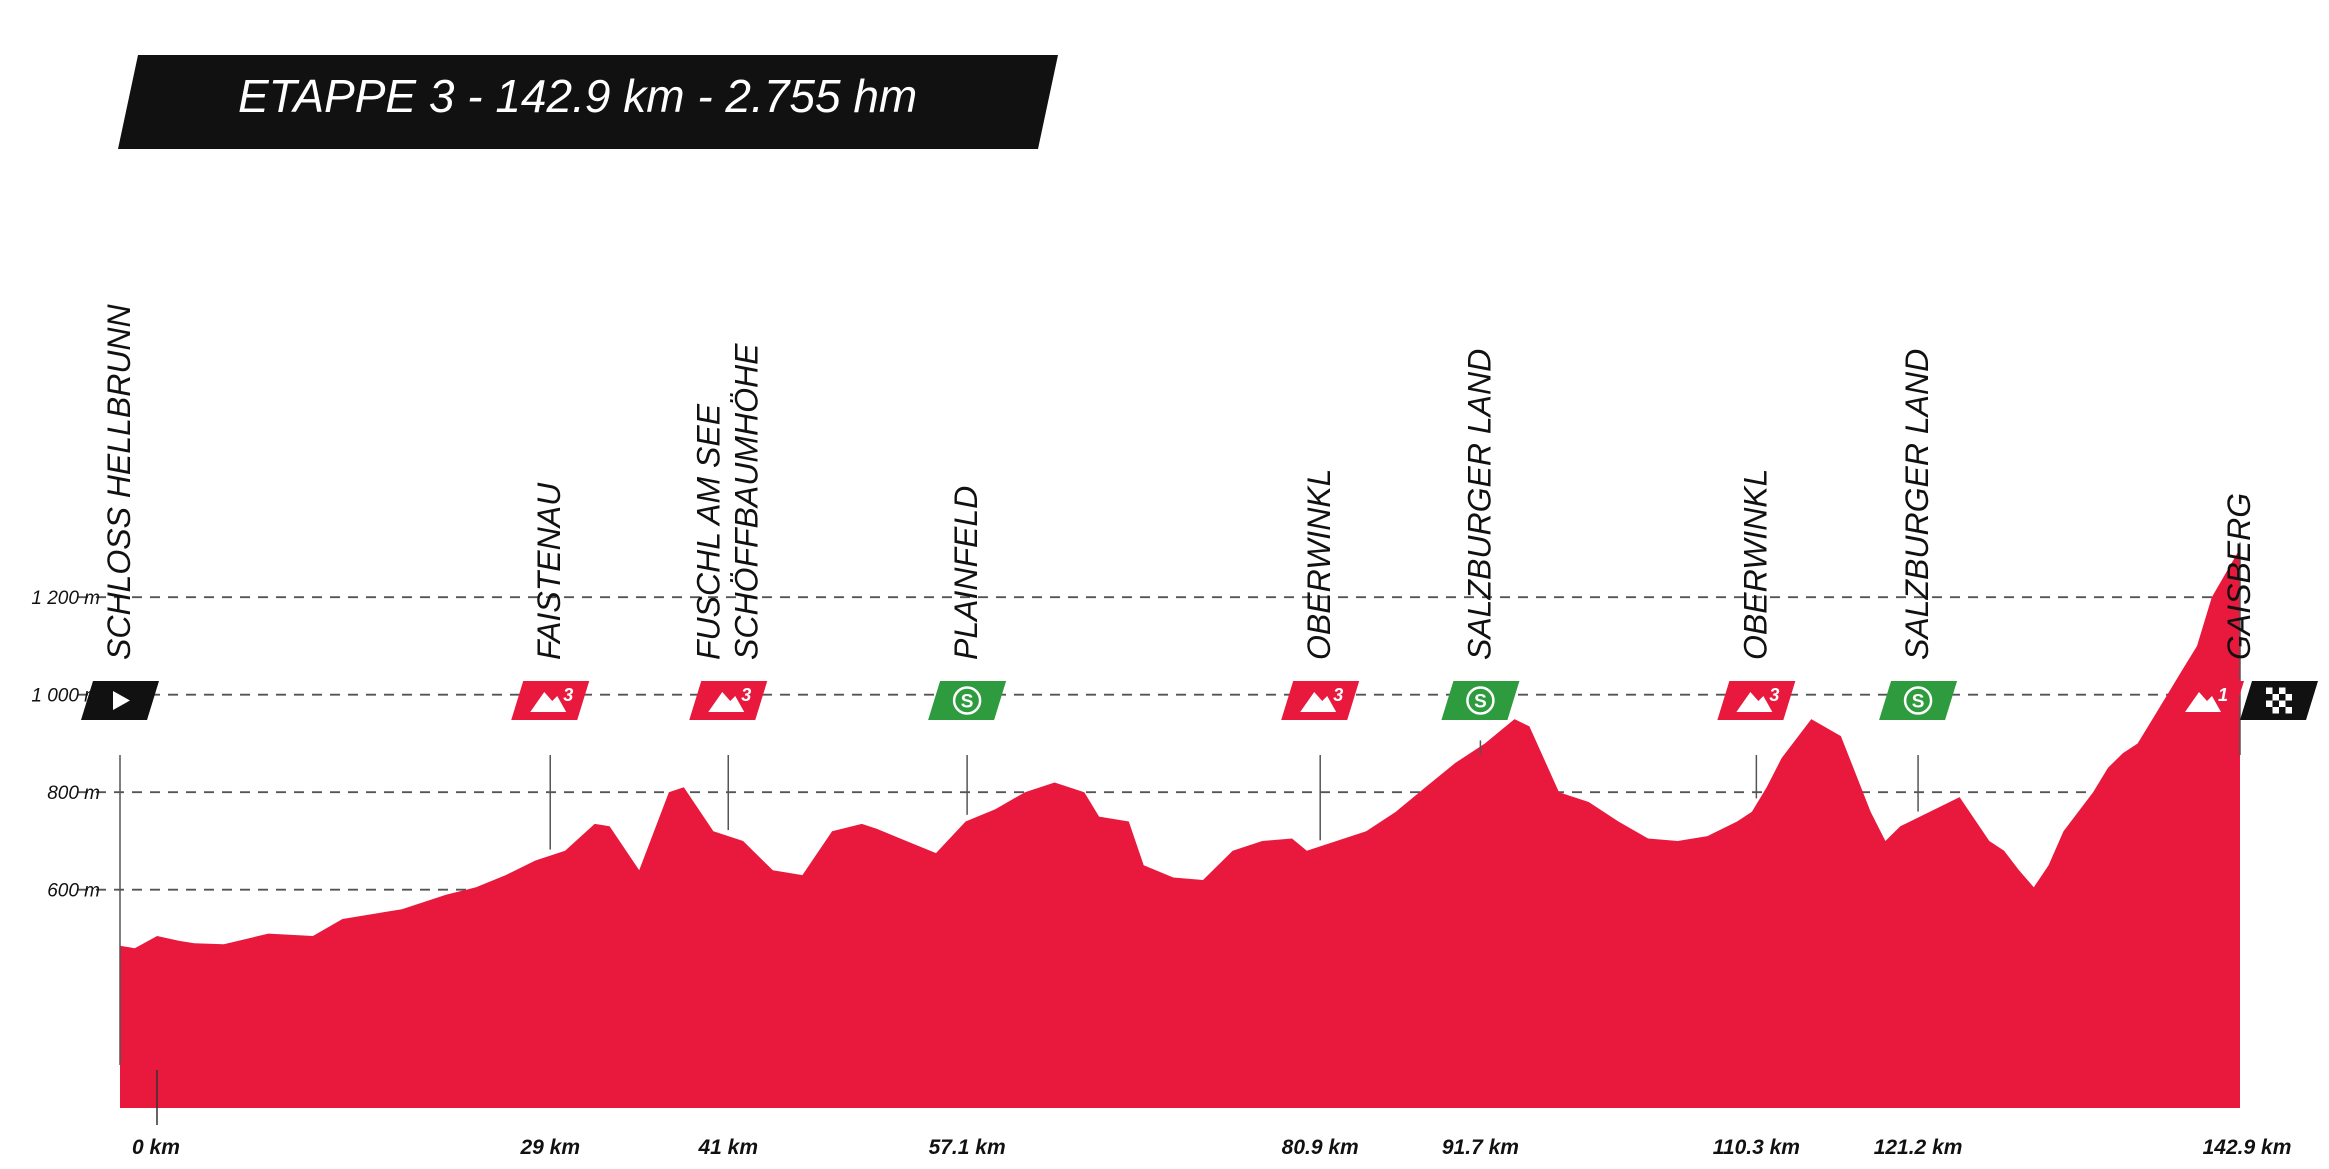  Describe the element at coordinates (2247, 1147) in the screenshot. I see `x-tick-label: 142.9 km` at that location.